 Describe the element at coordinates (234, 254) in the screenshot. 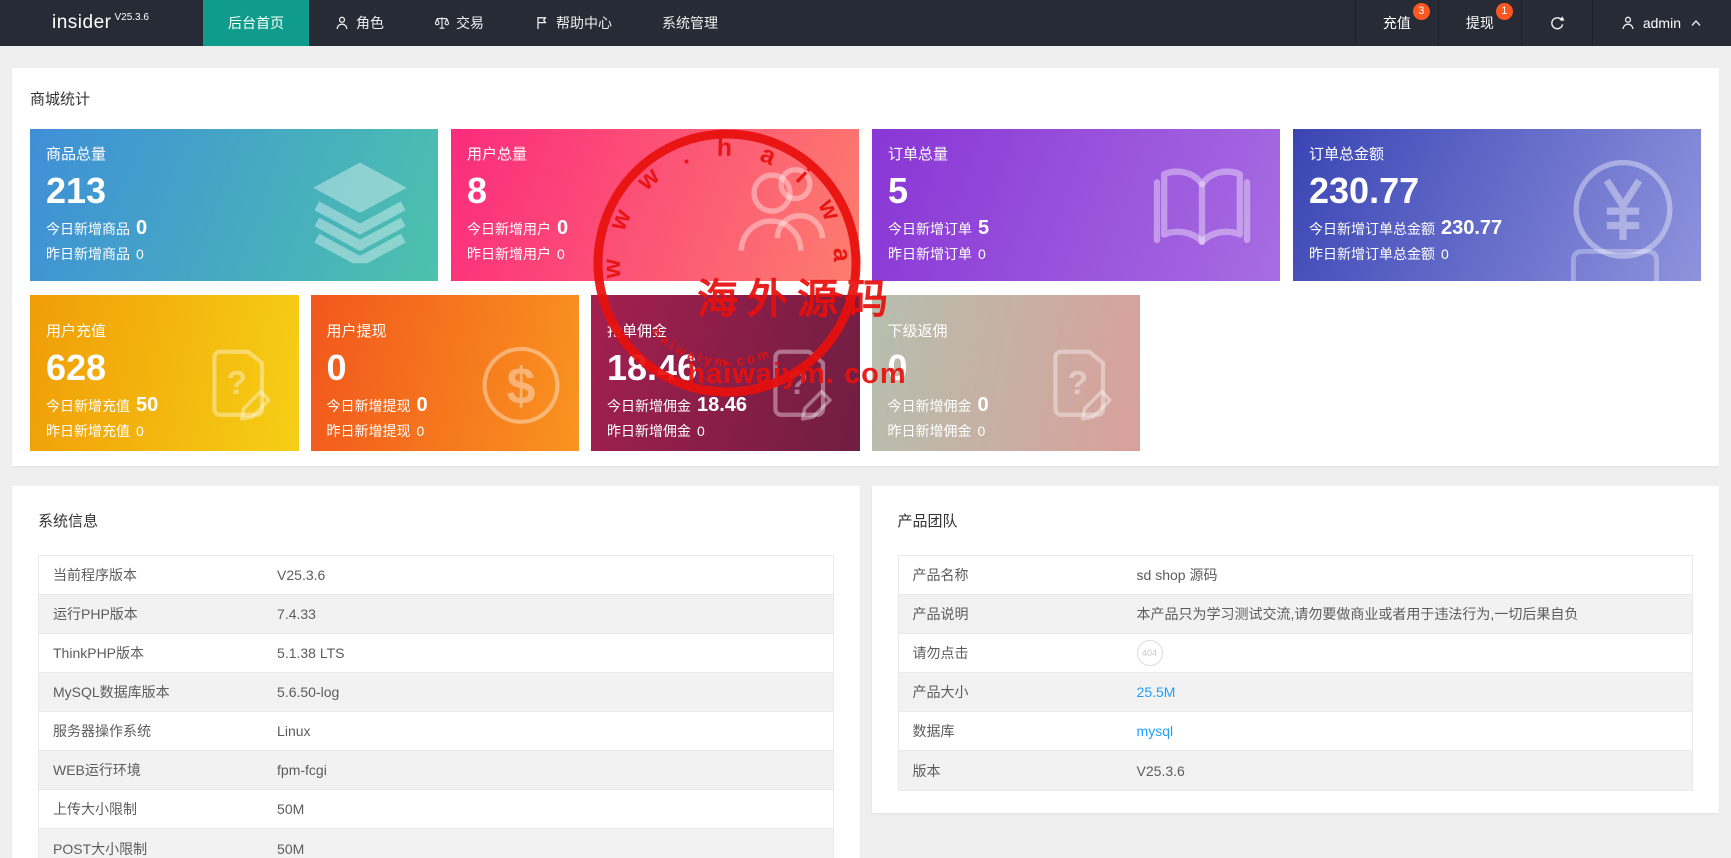

I see `stat-card-yesterday-line: 昨日新增商品 0` at that location.